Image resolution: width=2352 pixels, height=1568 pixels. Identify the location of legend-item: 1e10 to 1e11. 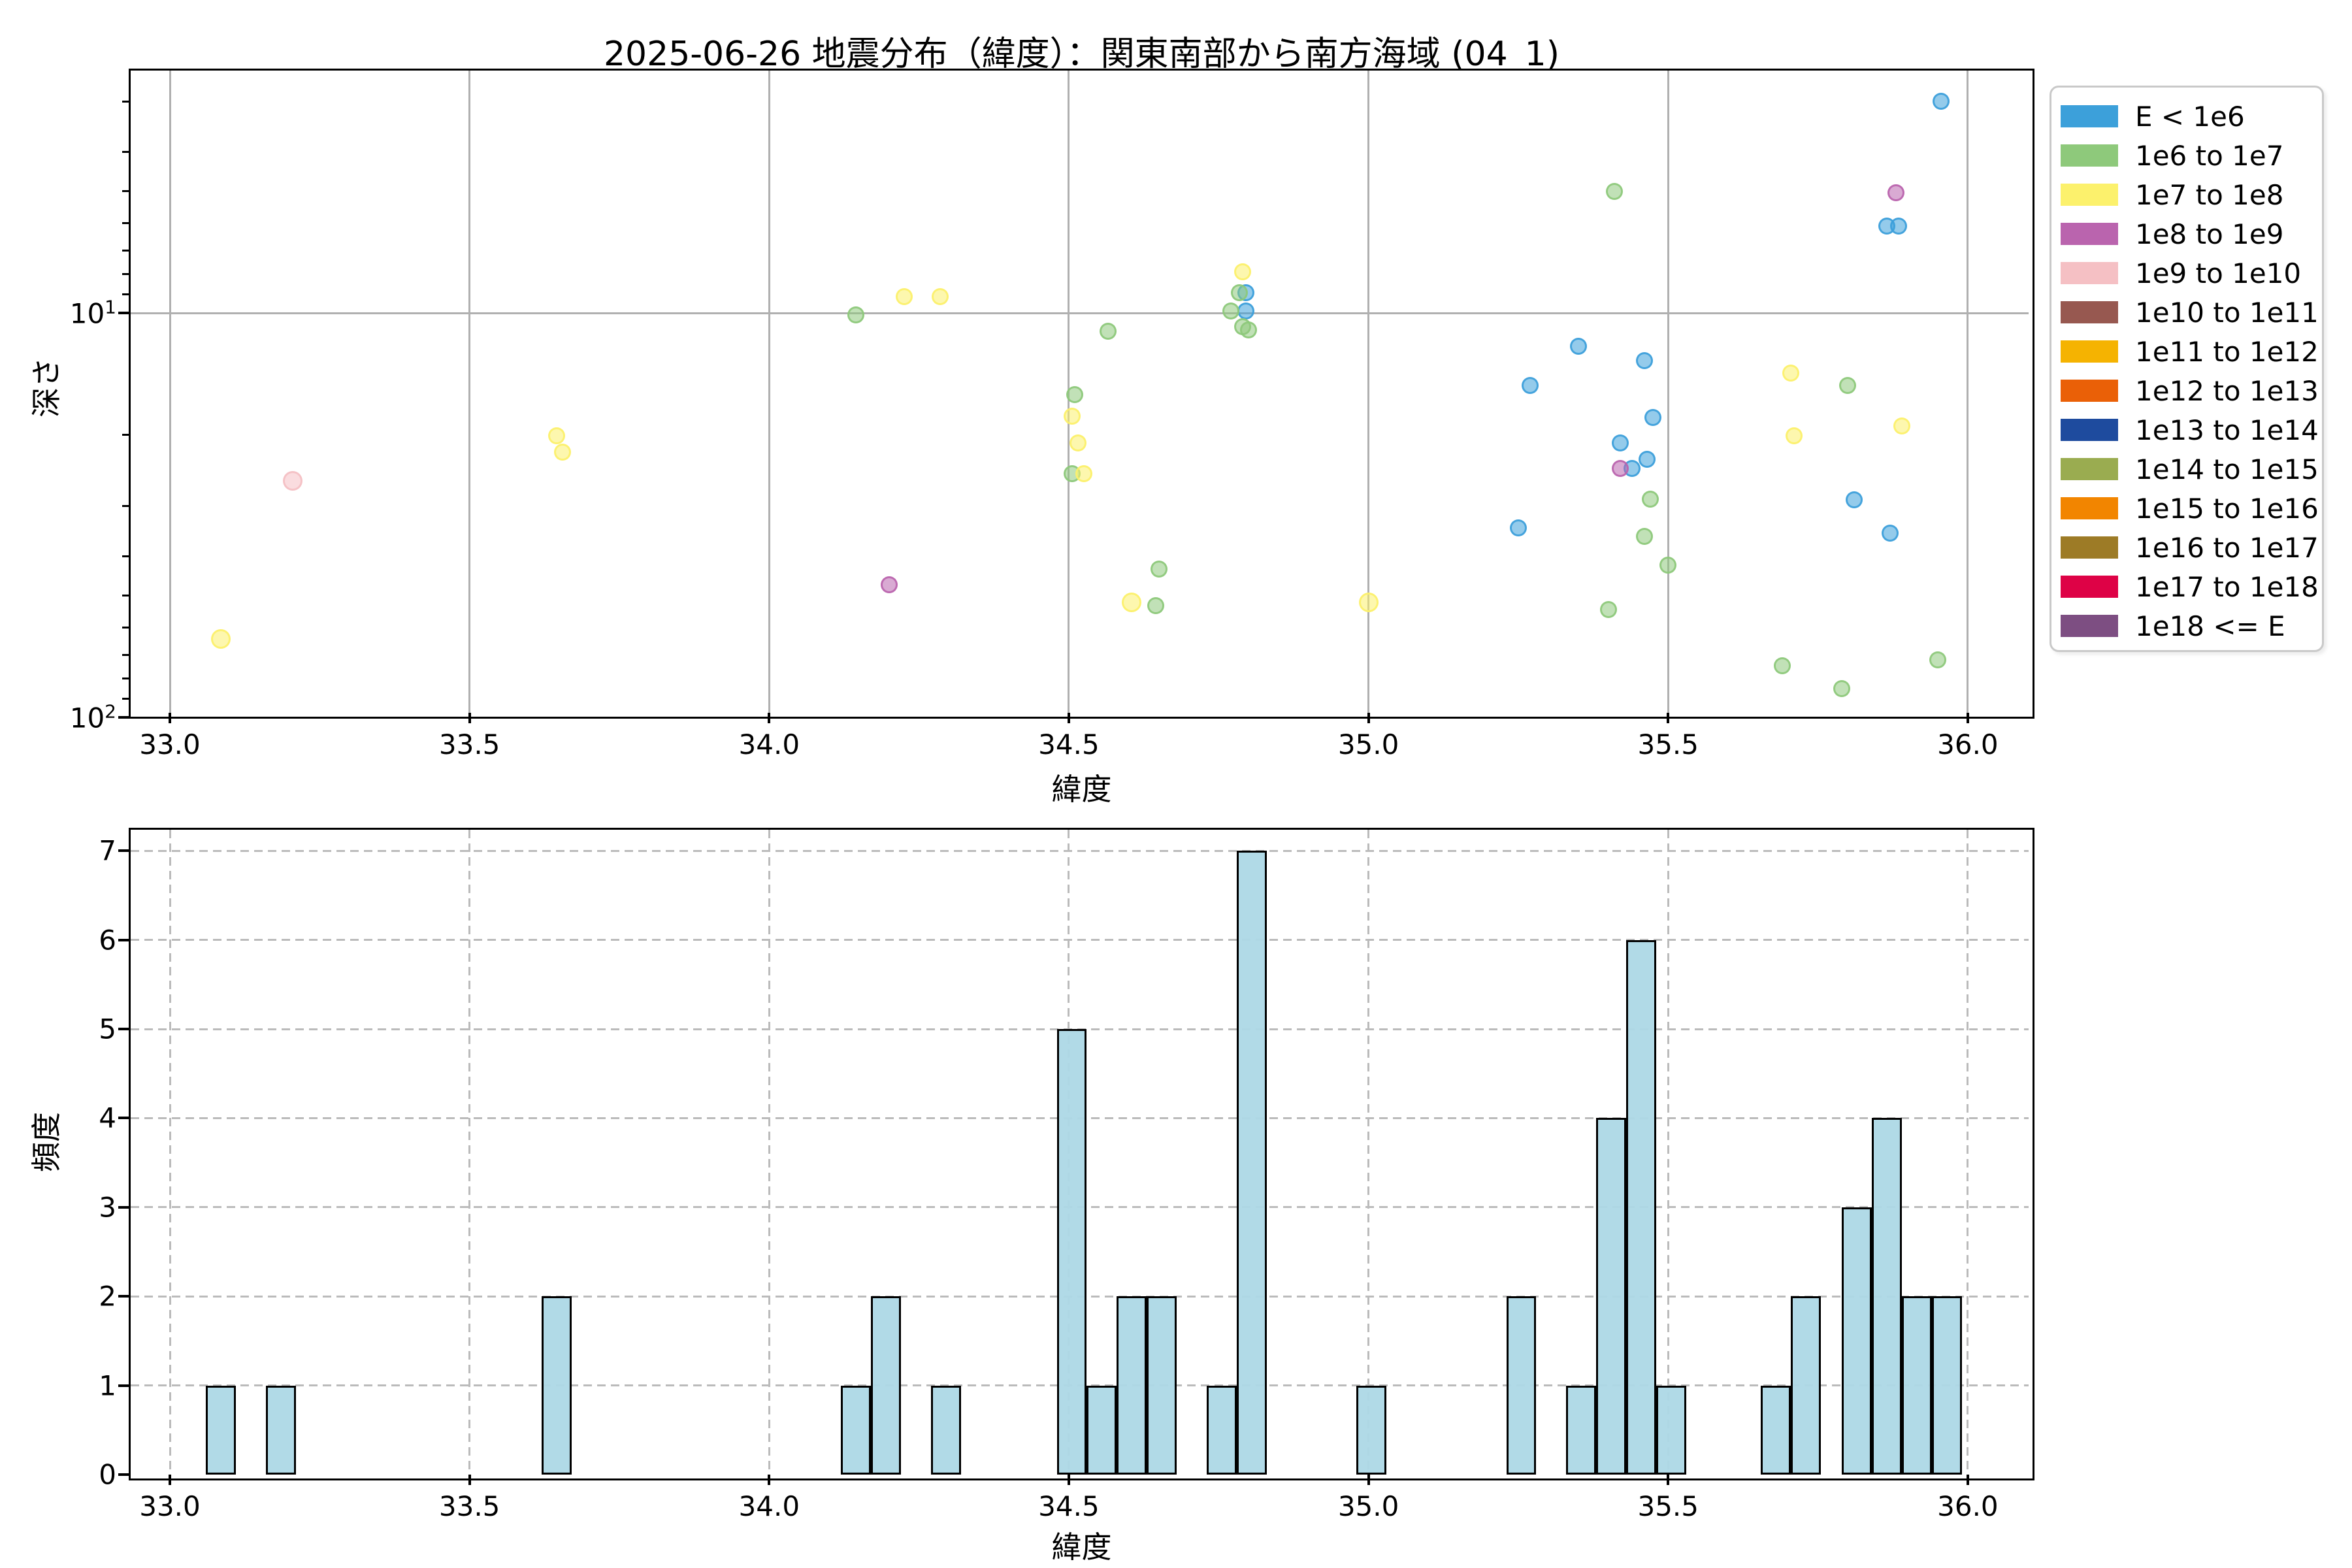
(2191, 312).